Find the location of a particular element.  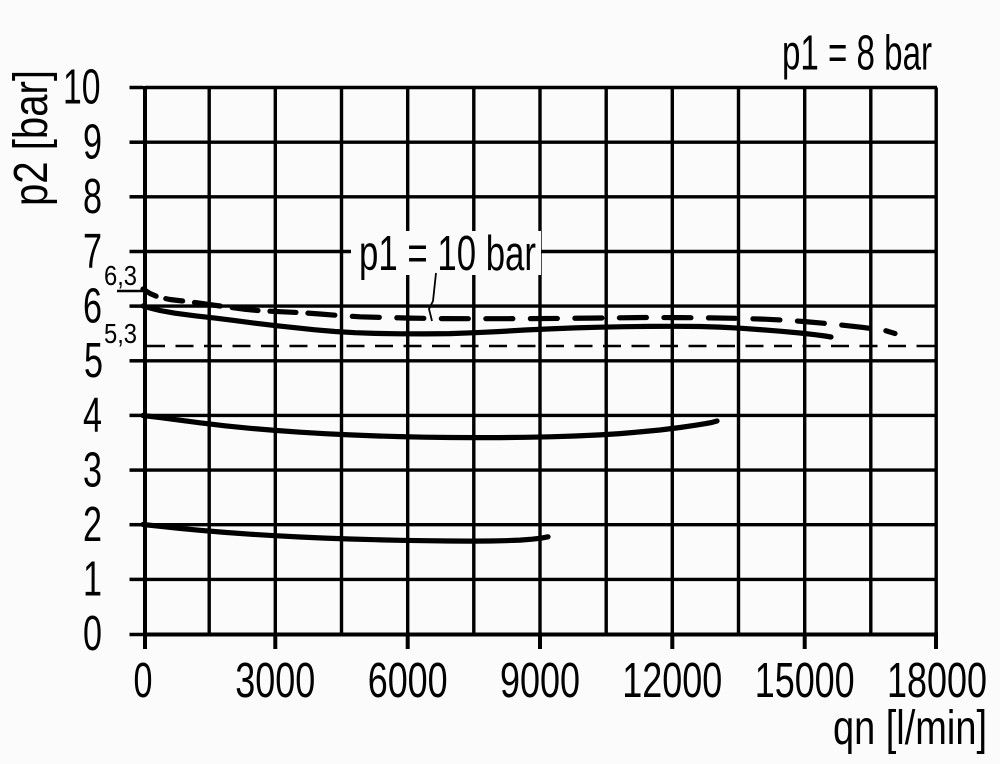

svg-text: 18000 is located at coordinates (937, 681).